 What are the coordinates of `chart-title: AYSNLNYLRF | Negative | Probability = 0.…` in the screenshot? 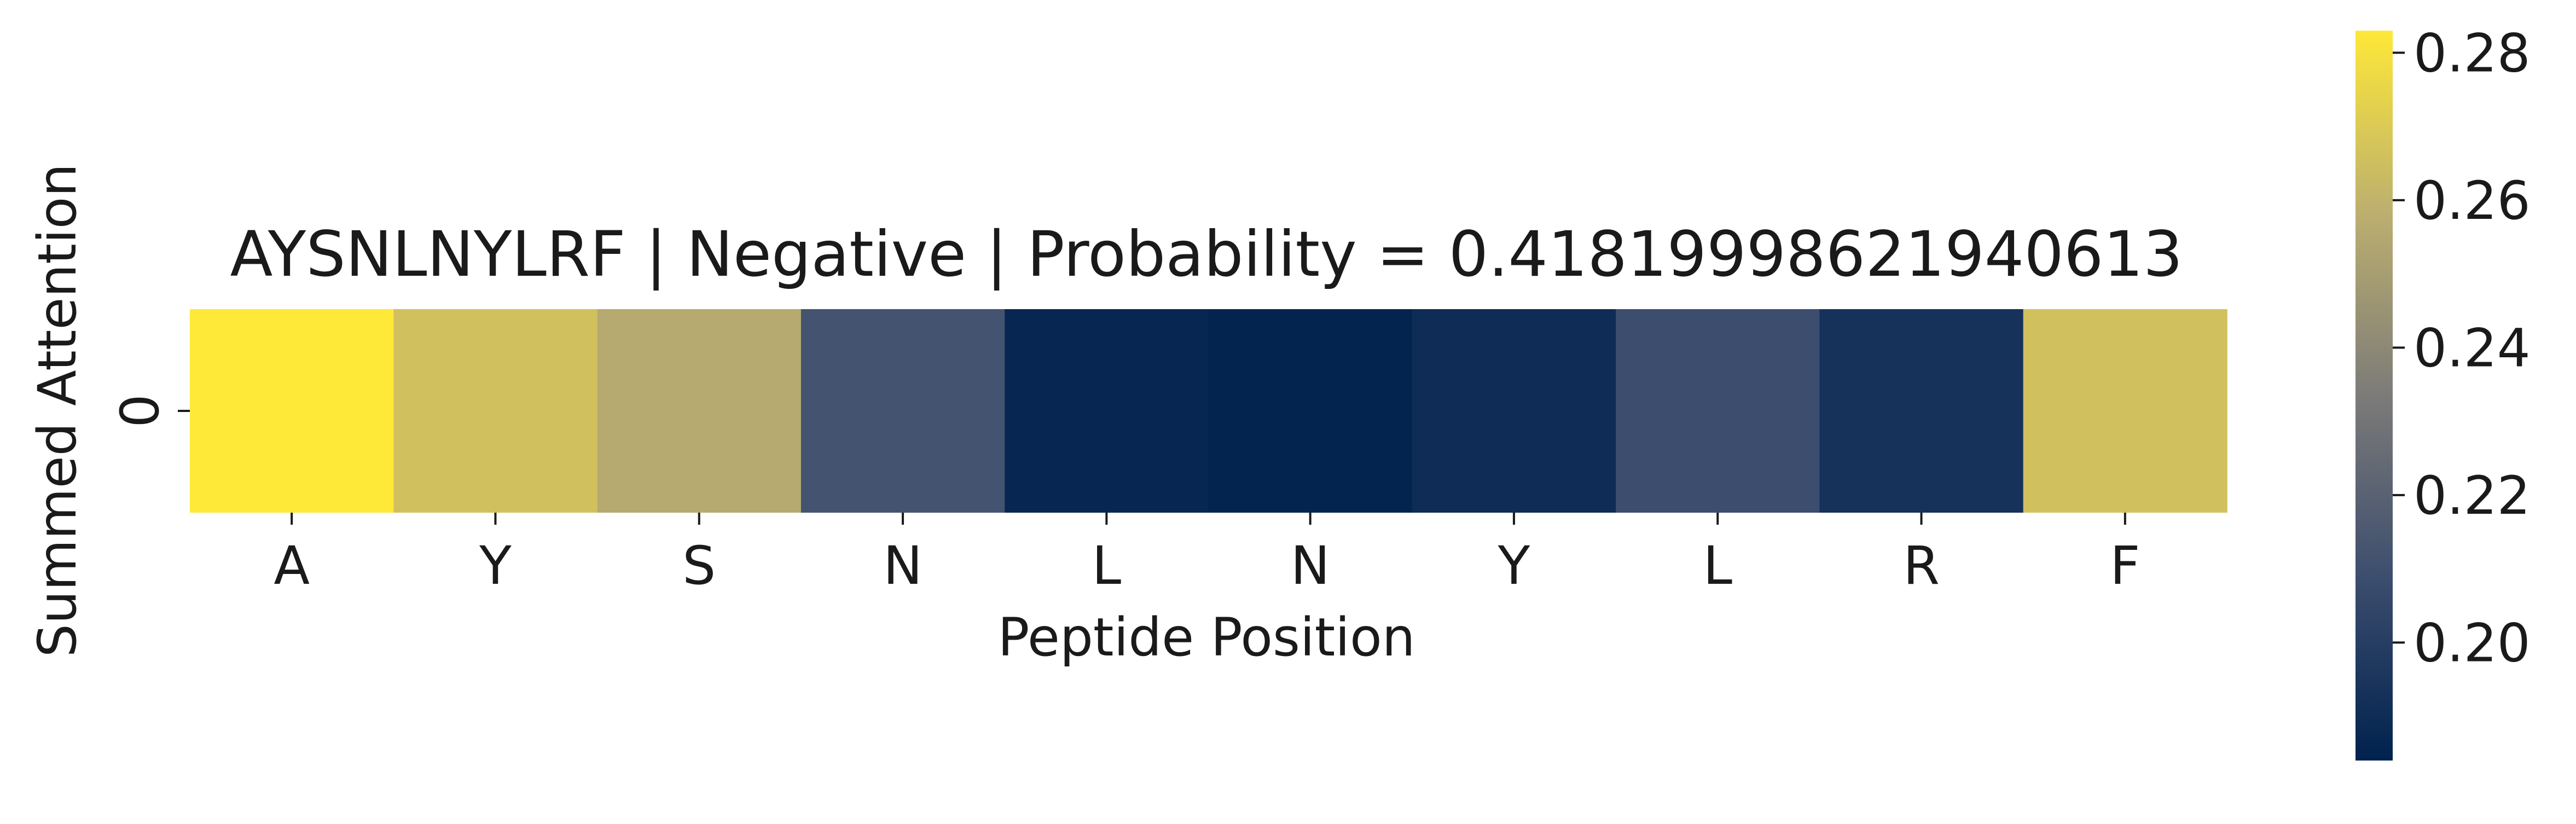 It's located at (1206, 254).